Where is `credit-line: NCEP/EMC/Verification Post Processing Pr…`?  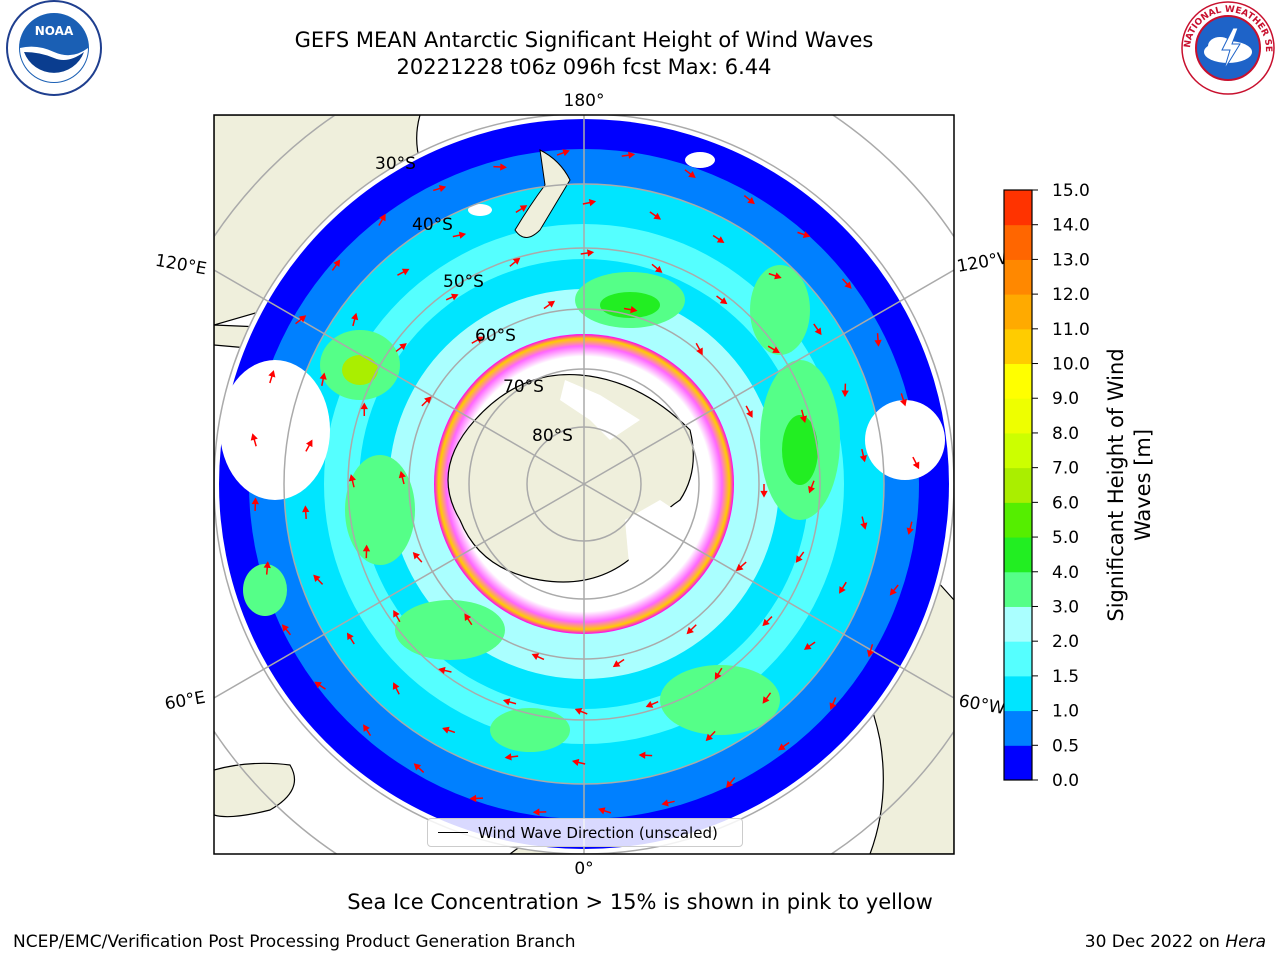
credit-line: NCEP/EMC/Verification Post Processing Pr… is located at coordinates (294, 942).